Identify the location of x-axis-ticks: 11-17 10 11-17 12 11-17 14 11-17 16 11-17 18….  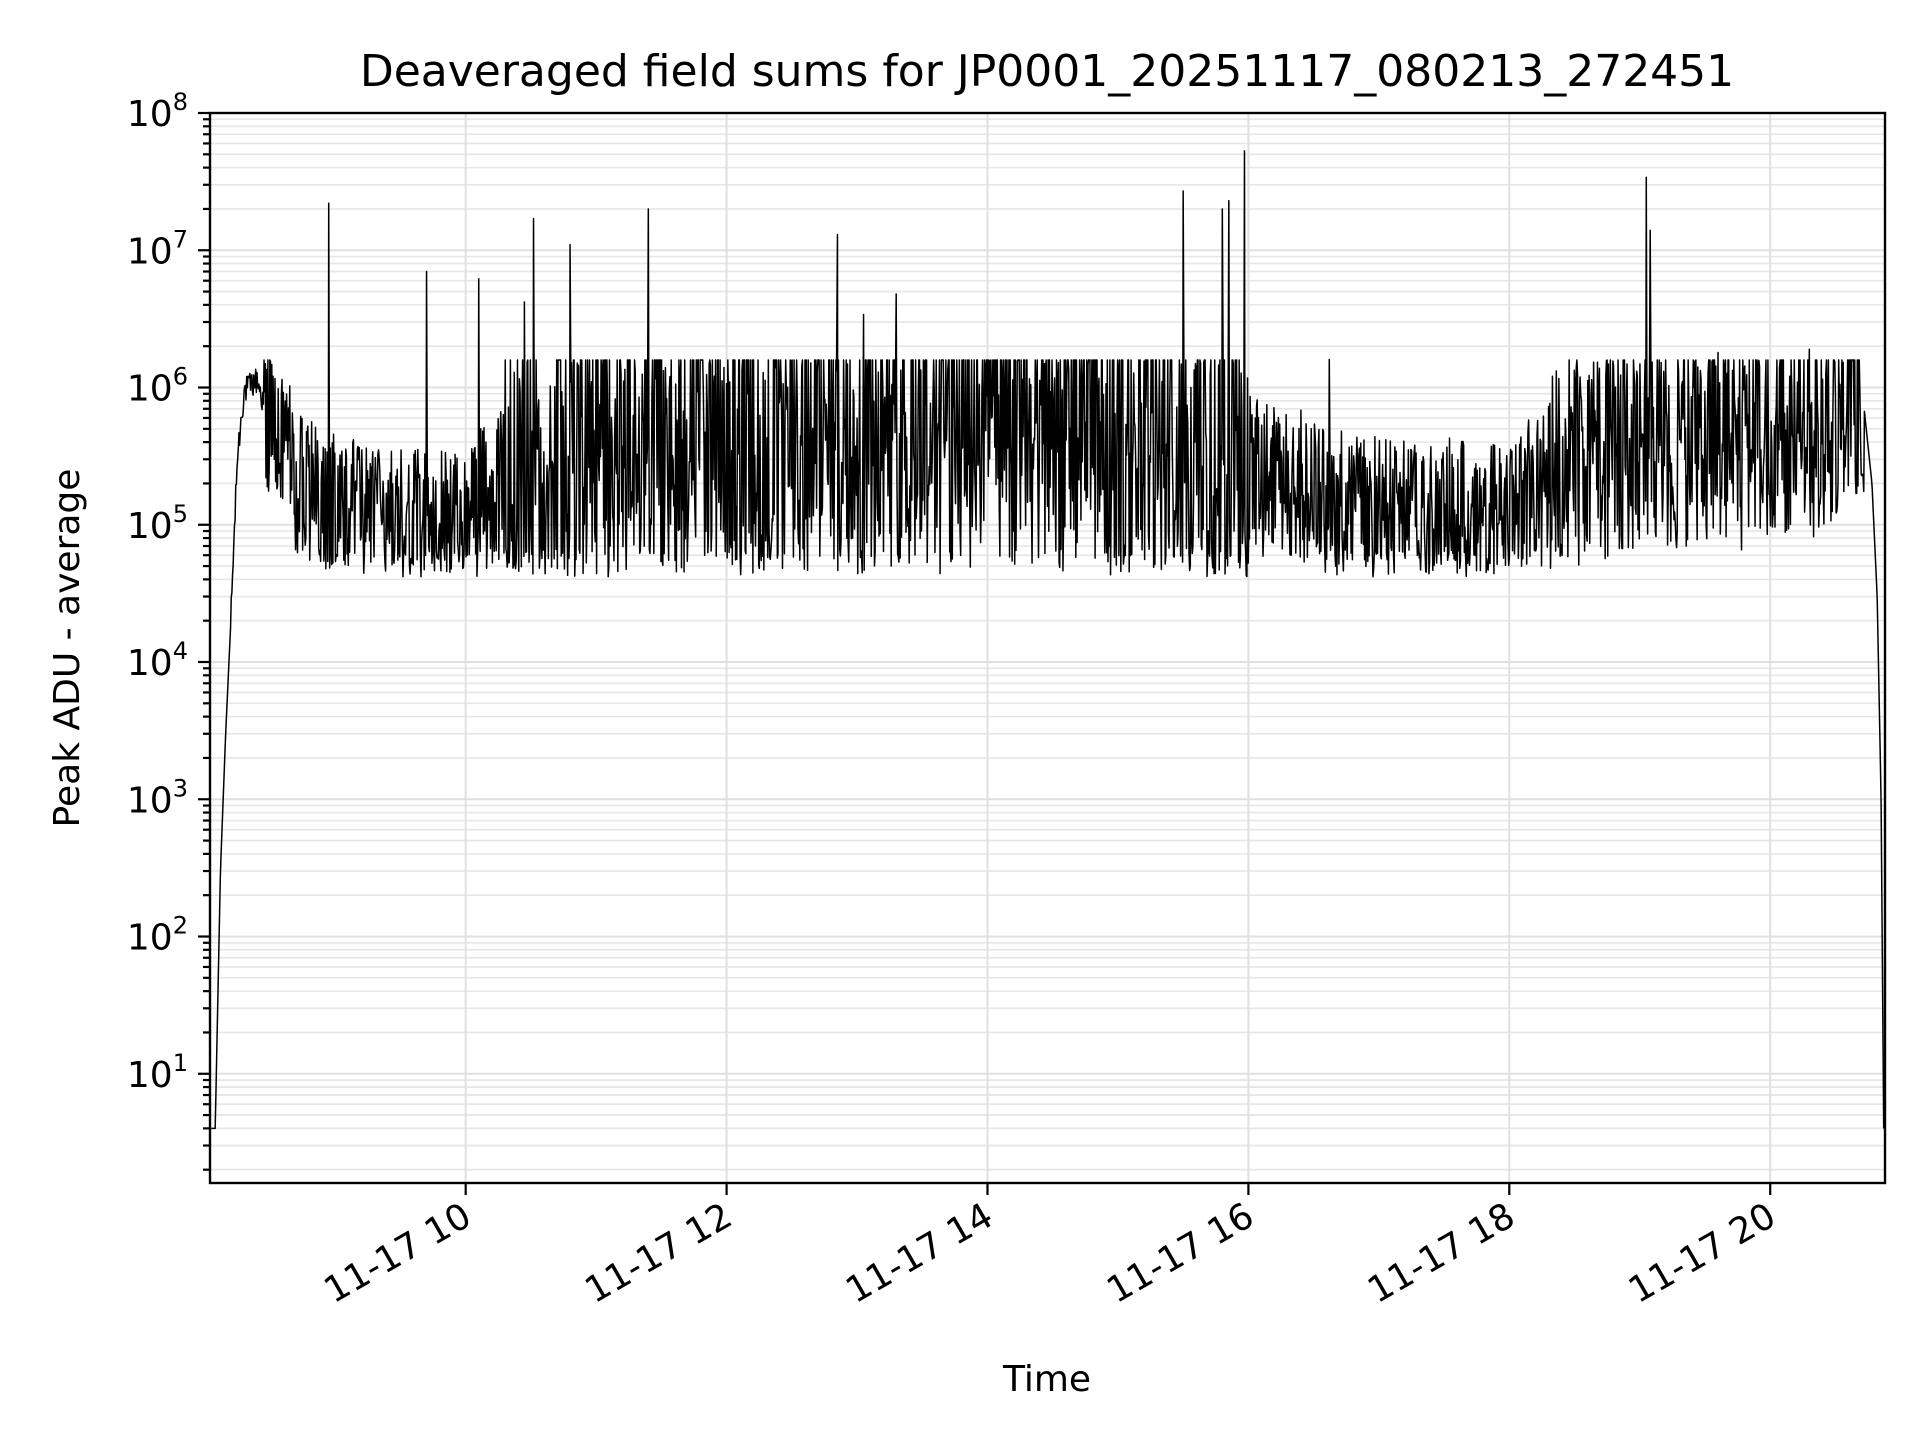
(1050, 1247).